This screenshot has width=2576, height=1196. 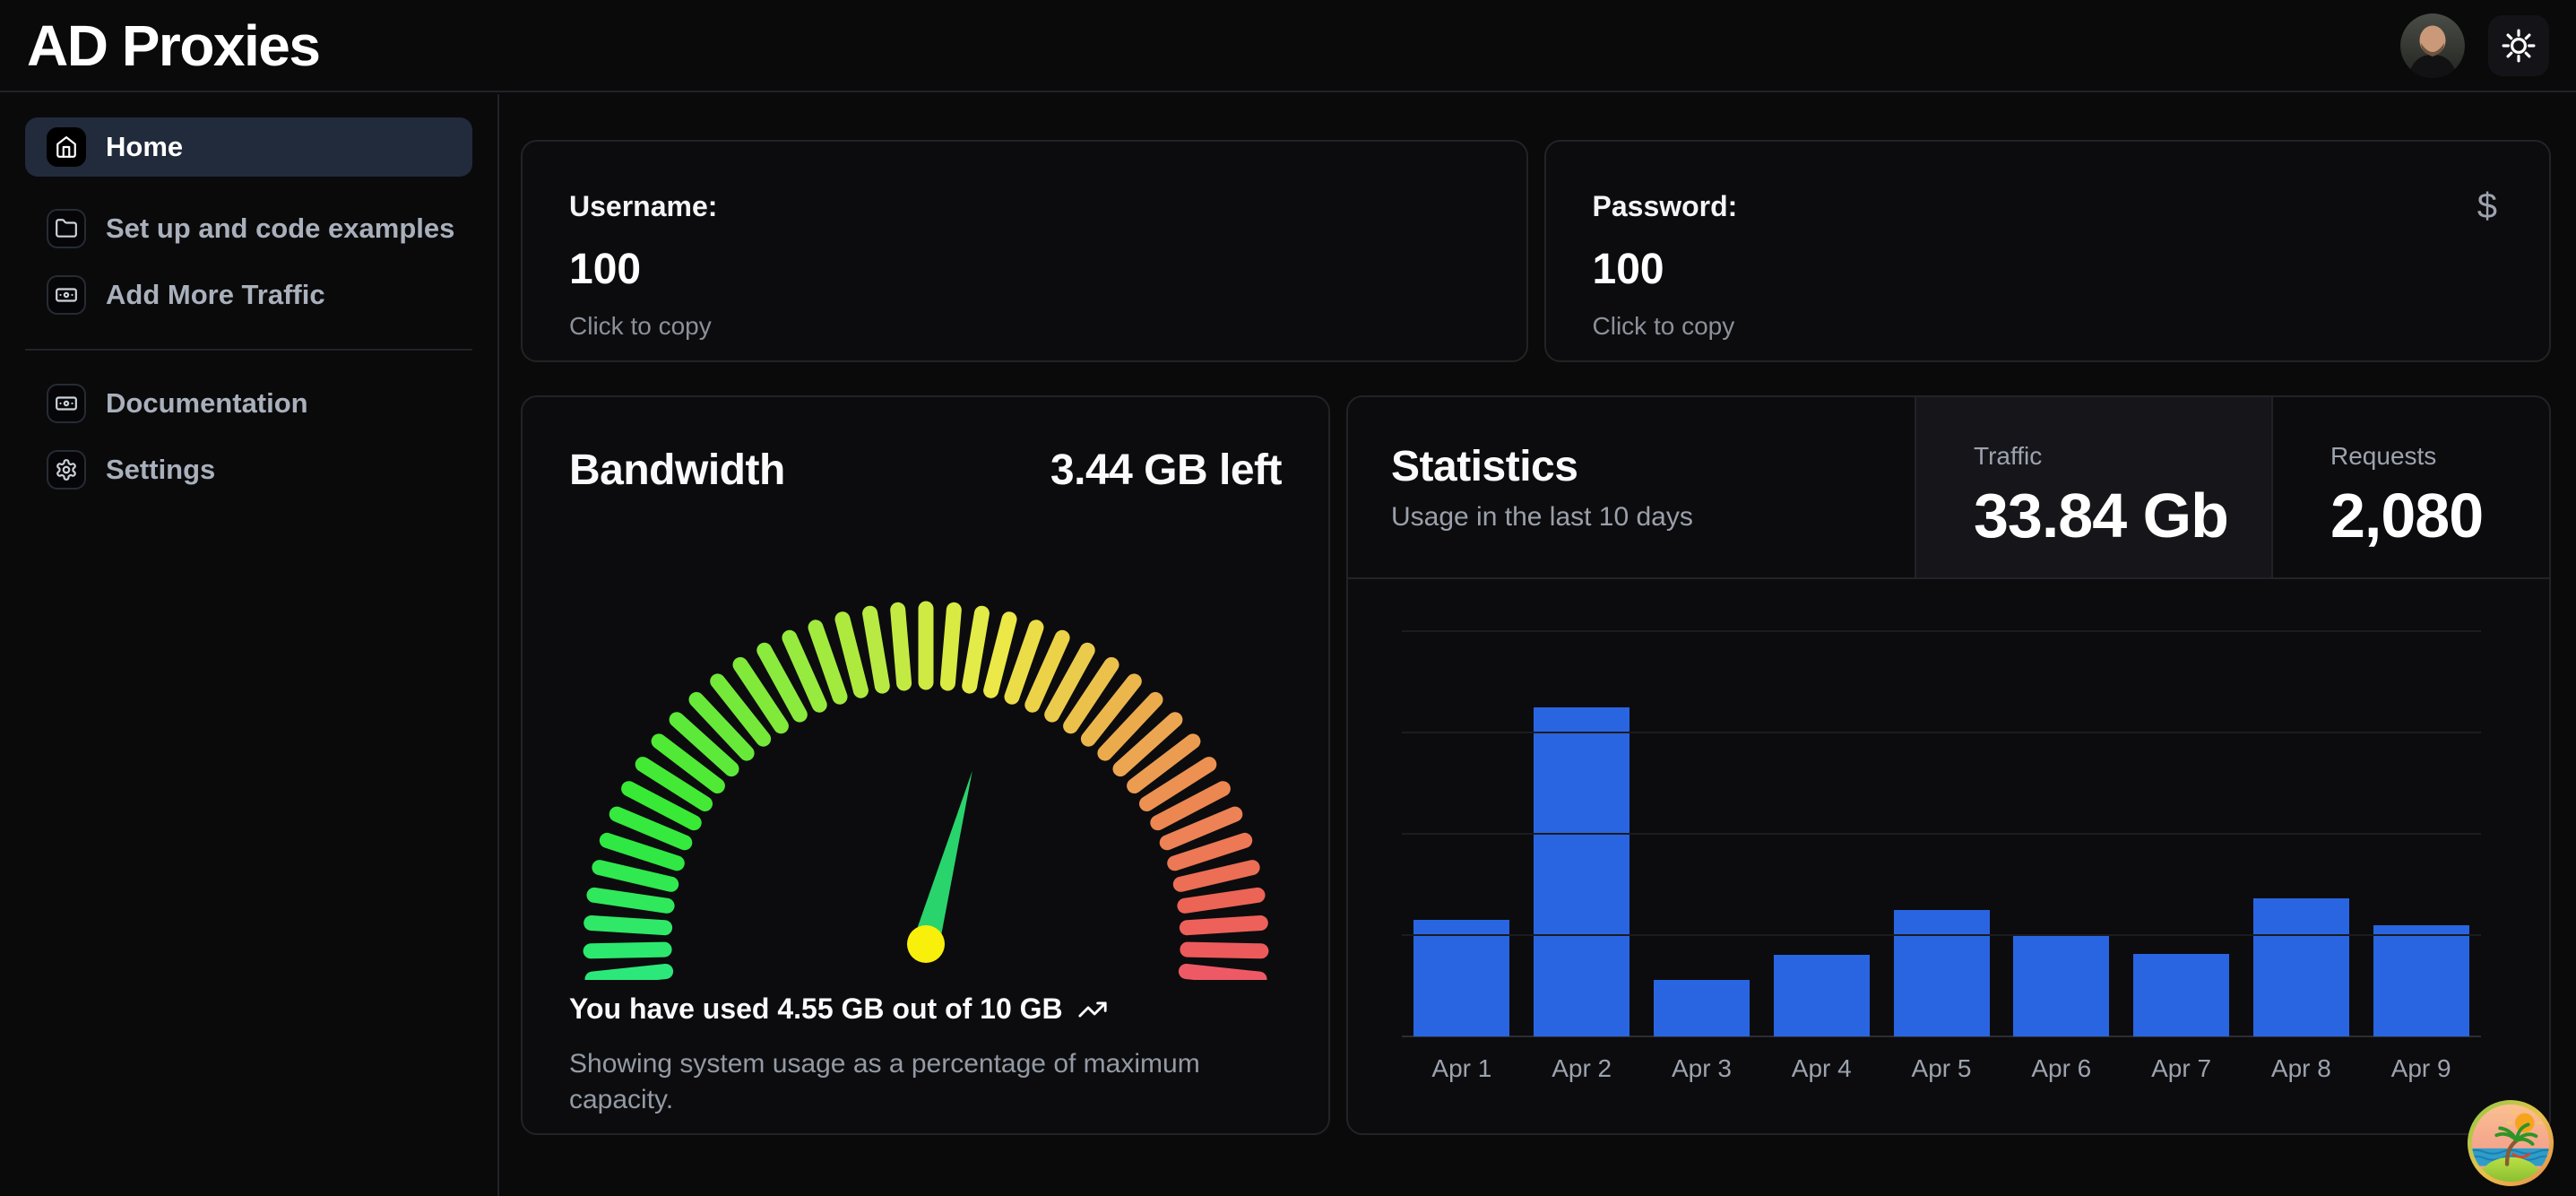 I want to click on username-copy-hint: Click to copy, so click(x=640, y=326).